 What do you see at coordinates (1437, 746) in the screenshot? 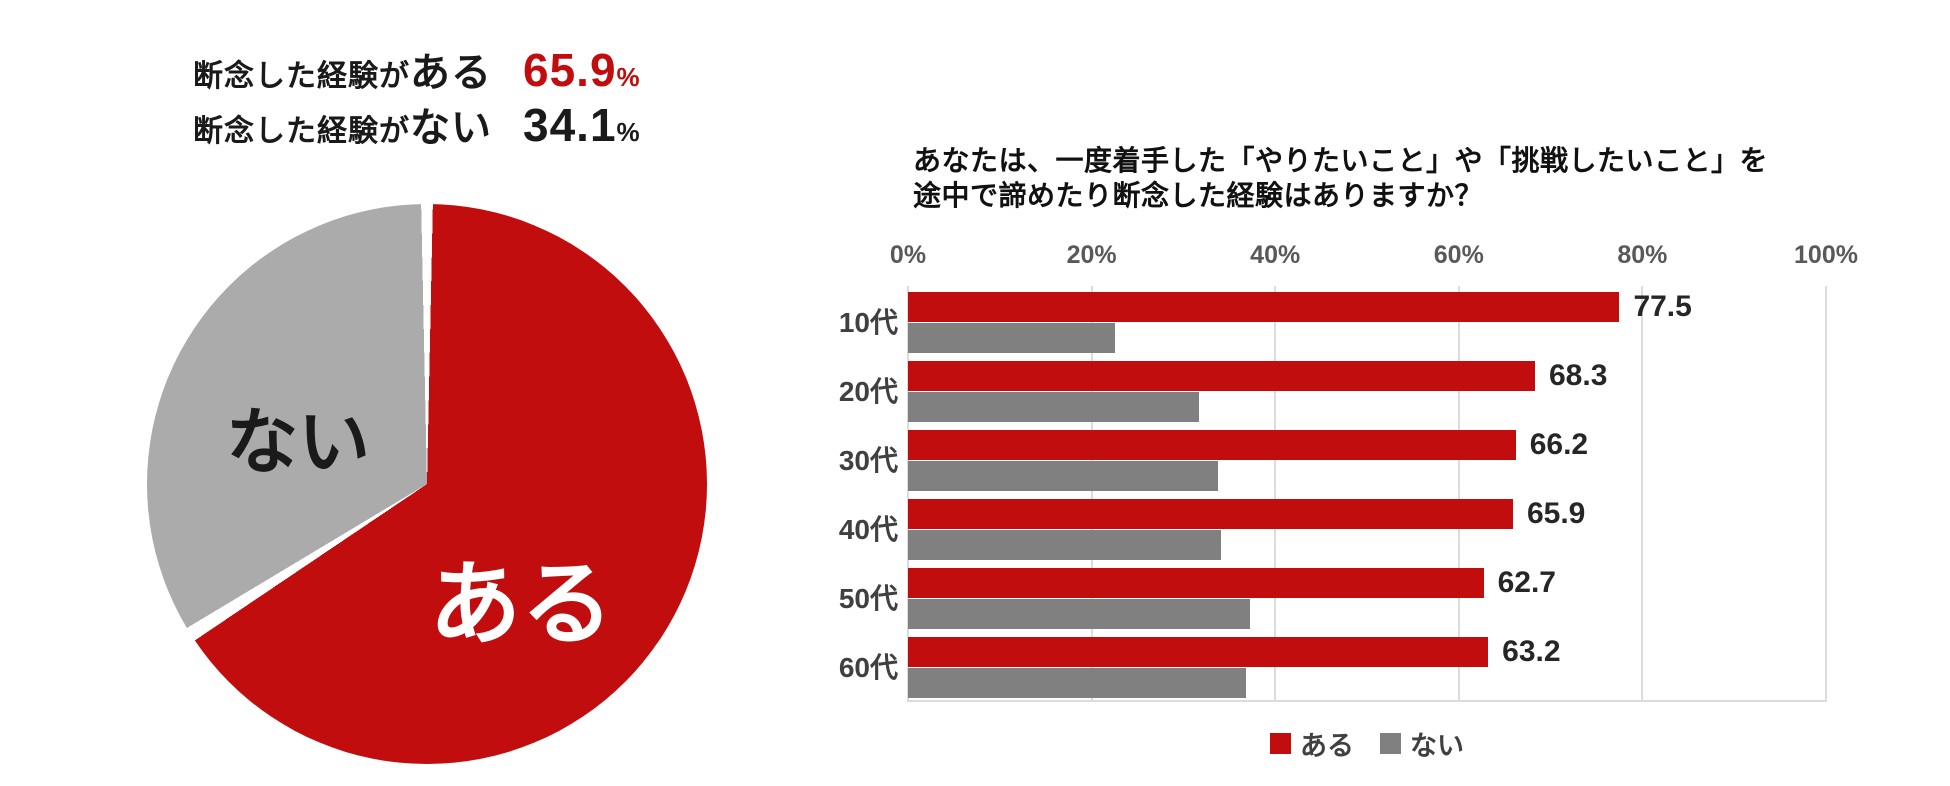
I see `legend-label-nai: ない` at bounding box center [1437, 746].